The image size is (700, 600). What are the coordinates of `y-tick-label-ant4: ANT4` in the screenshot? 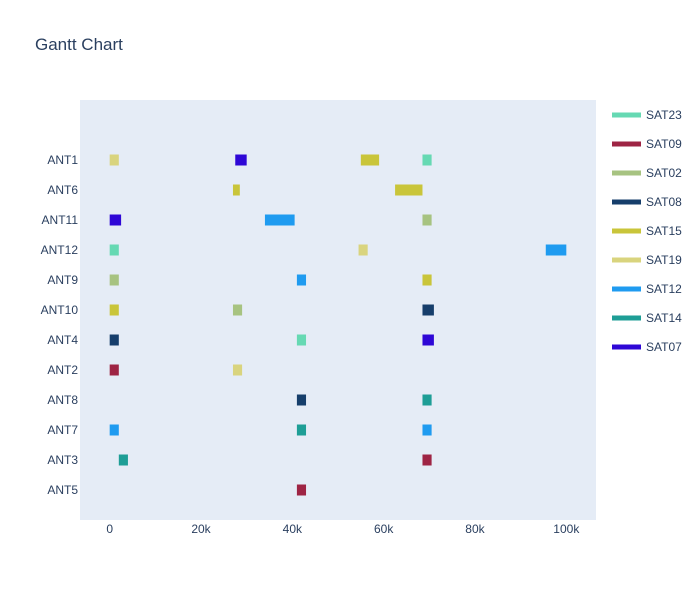 It's located at (62, 340).